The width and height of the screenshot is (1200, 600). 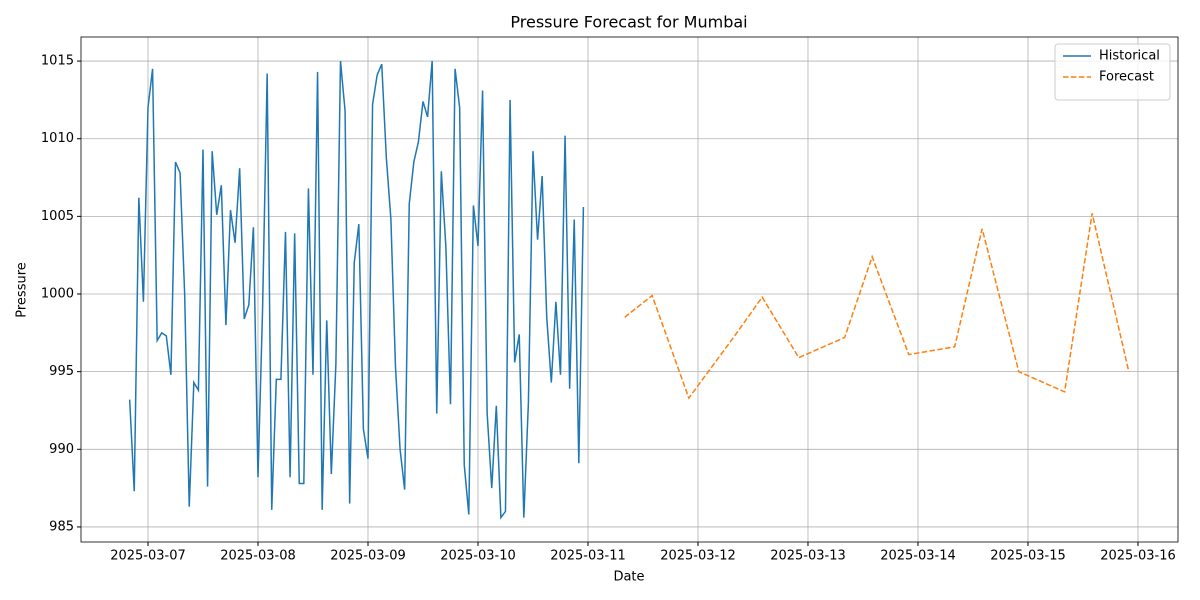 I want to click on legend-box, so click(x=1112, y=72).